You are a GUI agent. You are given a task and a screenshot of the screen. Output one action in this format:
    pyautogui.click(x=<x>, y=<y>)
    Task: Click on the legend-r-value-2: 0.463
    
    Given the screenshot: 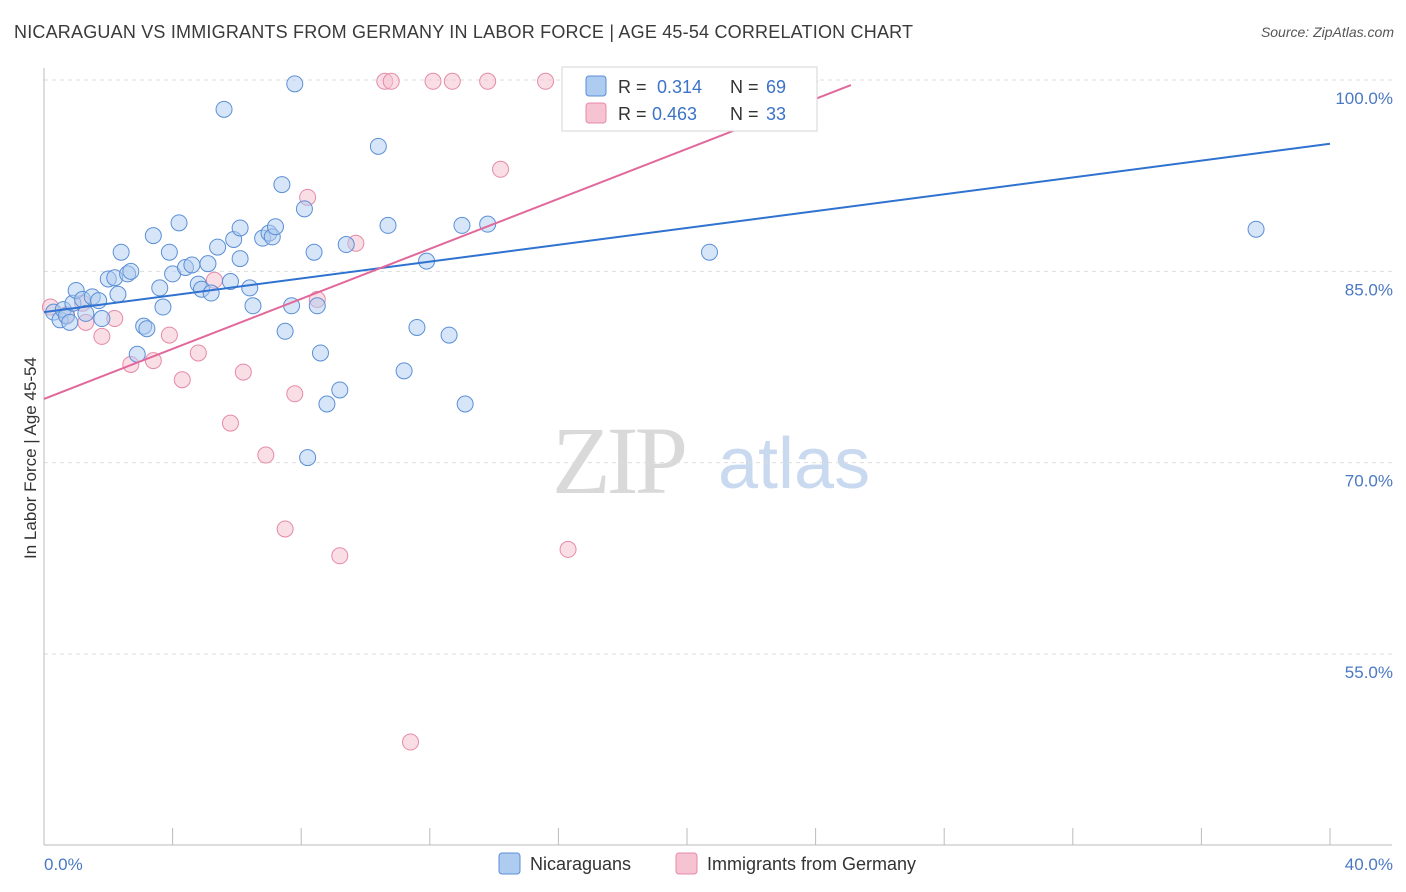 What is the action you would take?
    pyautogui.click(x=674, y=114)
    